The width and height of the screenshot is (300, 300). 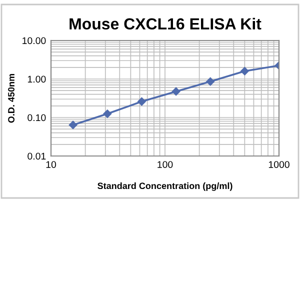 What do you see at coordinates (165, 186) in the screenshot?
I see `x-axis-title: Standard Concentration (pg/ml)` at bounding box center [165, 186].